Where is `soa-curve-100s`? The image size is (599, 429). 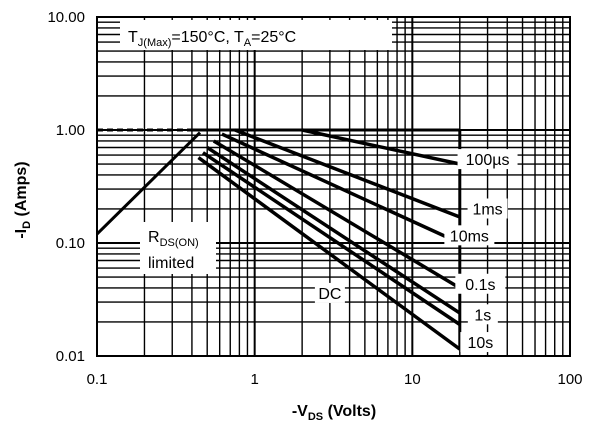 soa-curve-100s is located at coordinates (381, 147).